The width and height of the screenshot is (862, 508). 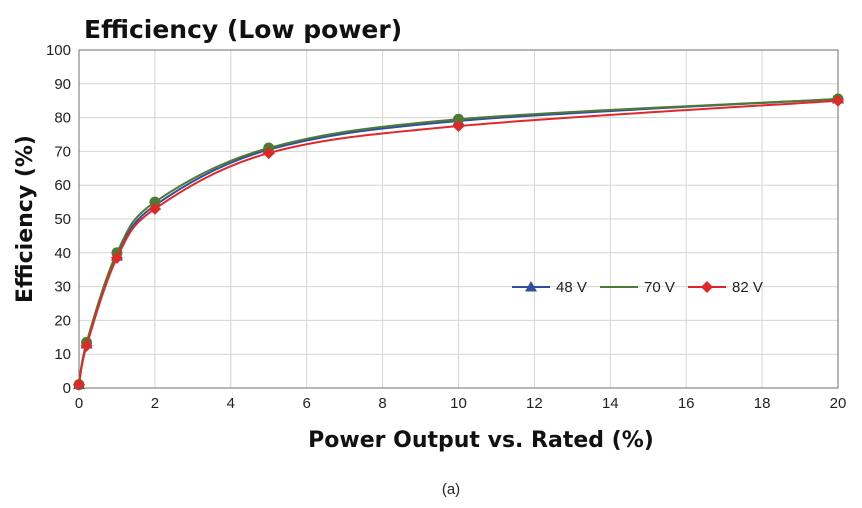 What do you see at coordinates (307, 403) in the screenshot?
I see `x-tick-label: 6` at bounding box center [307, 403].